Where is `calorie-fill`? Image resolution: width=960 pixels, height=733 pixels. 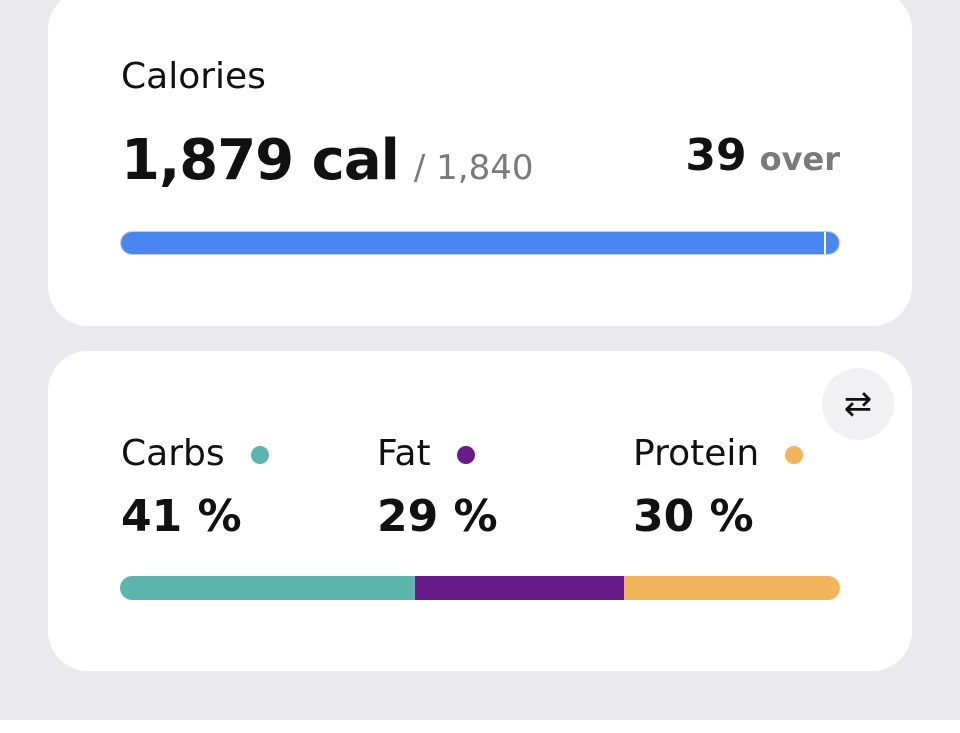 calorie-fill is located at coordinates (480, 243).